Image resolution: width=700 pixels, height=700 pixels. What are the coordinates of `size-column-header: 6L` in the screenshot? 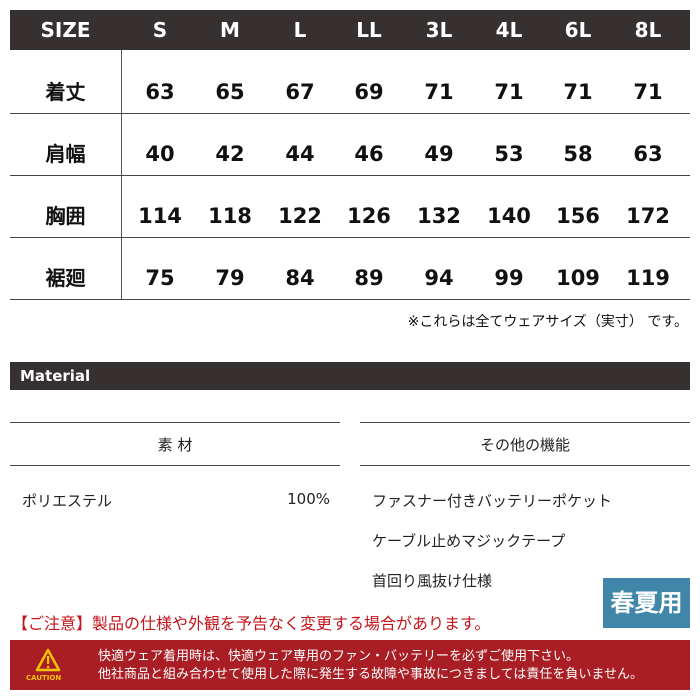 It's located at (578, 30).